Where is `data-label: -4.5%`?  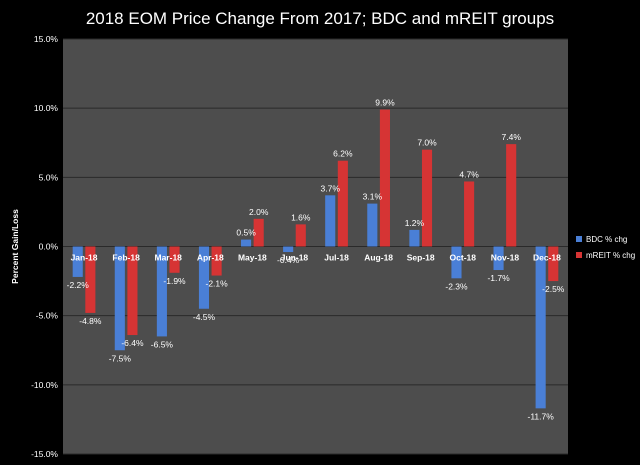 data-label: -4.5% is located at coordinates (204, 317).